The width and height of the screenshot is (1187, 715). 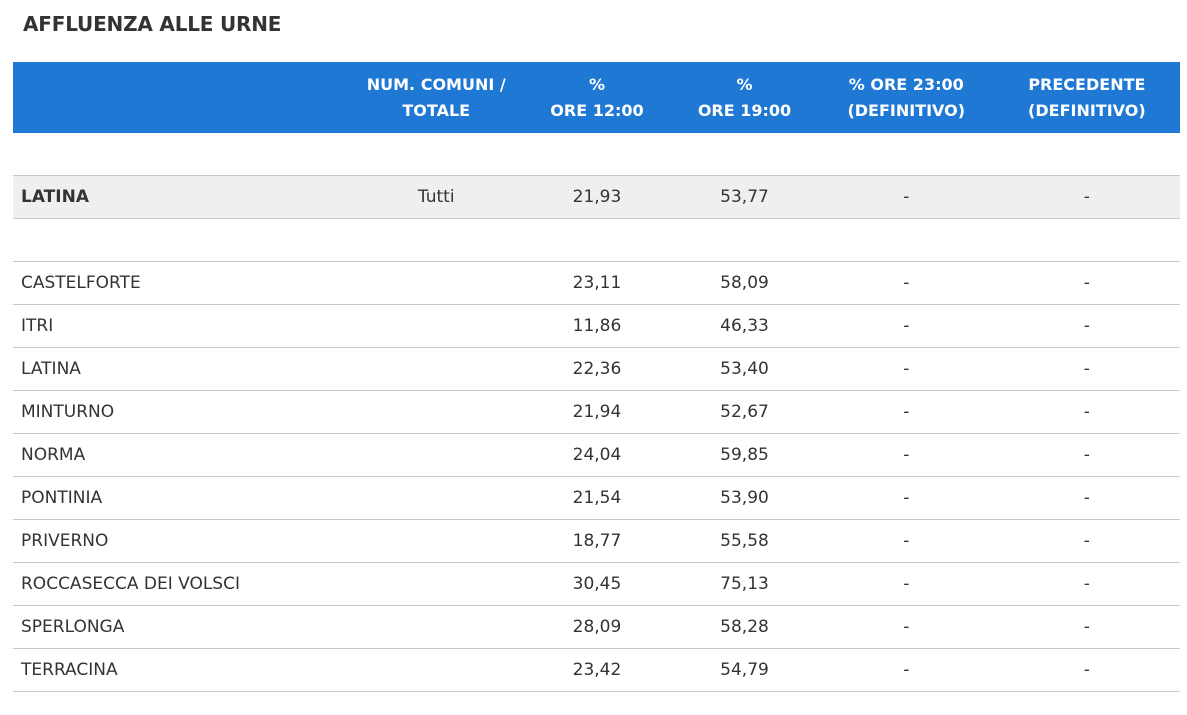 What do you see at coordinates (744, 627) in the screenshot?
I see `row-ore-19: 58,28` at bounding box center [744, 627].